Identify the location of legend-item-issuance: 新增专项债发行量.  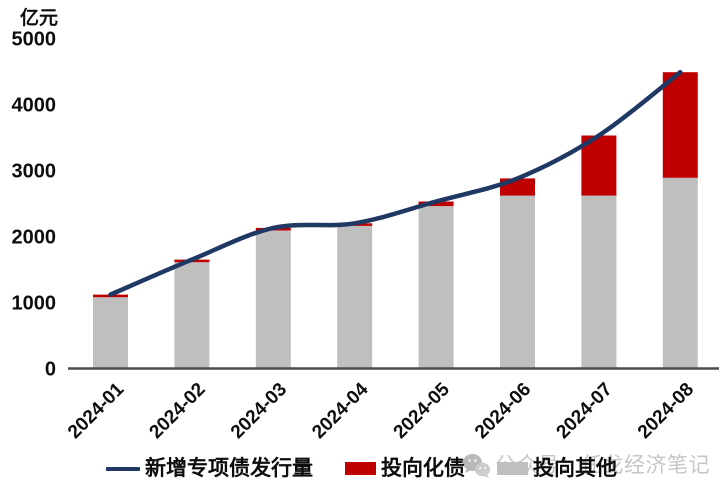
(209, 468).